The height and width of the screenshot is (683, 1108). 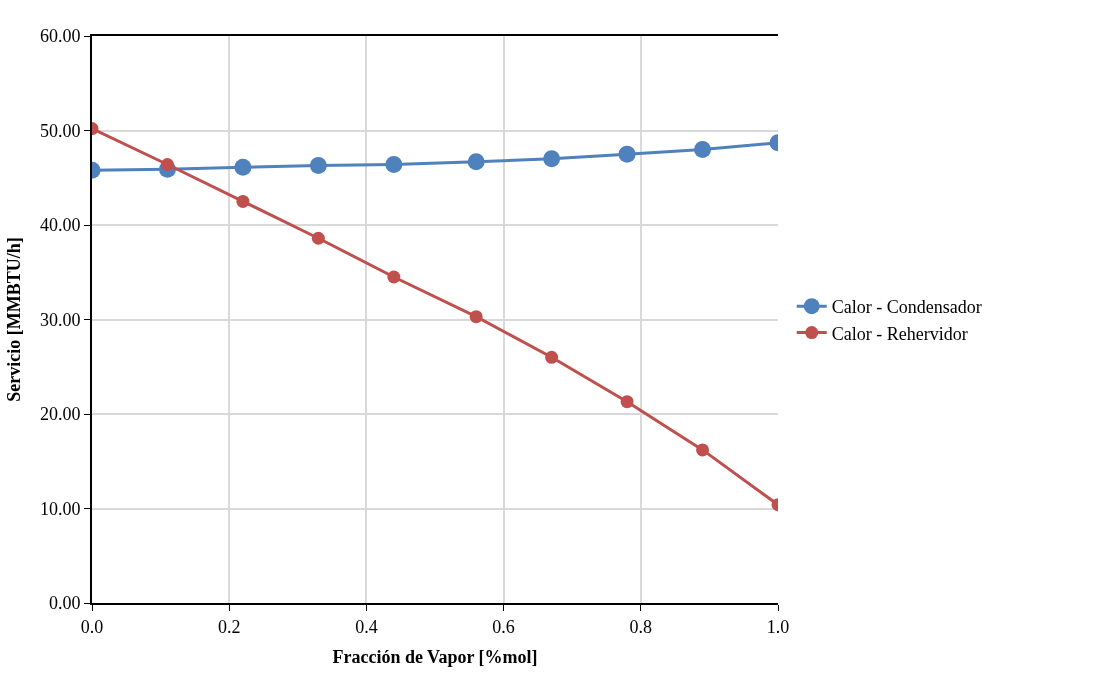 What do you see at coordinates (435, 657) in the screenshot?
I see `x-axis-title: Fracción de Vapor [%mol]` at bounding box center [435, 657].